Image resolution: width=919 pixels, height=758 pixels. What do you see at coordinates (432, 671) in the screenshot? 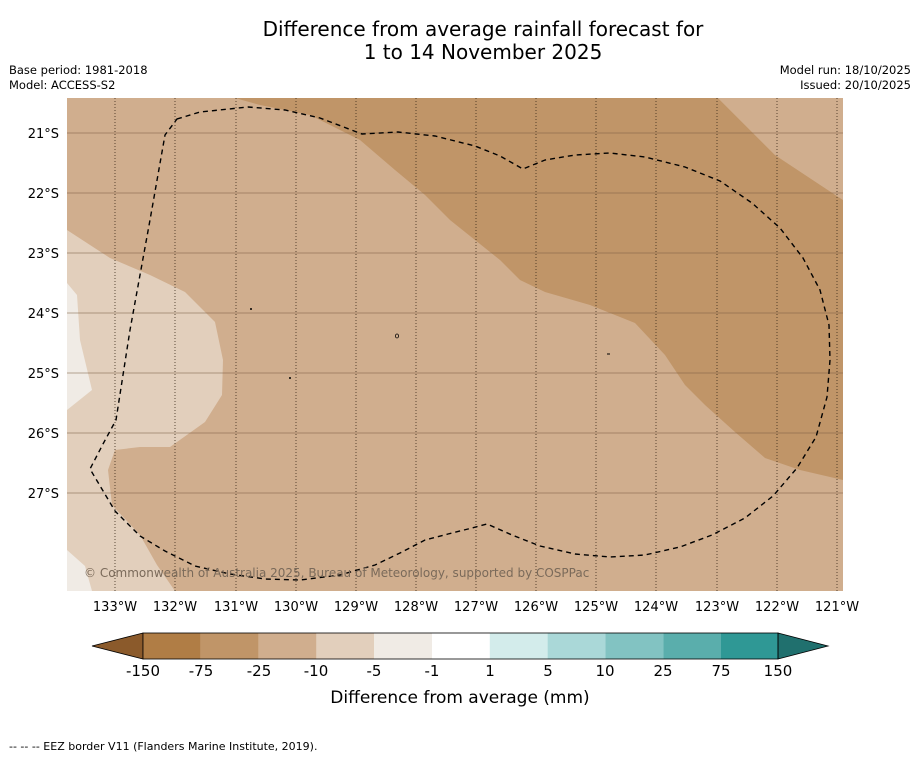
I see `colorbar-tick: -1` at bounding box center [432, 671].